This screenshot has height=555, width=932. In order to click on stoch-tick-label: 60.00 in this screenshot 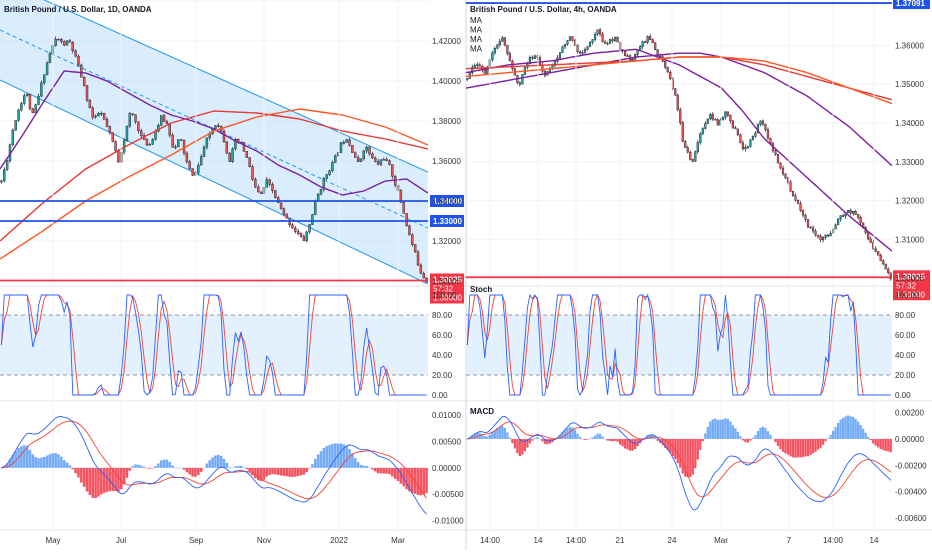, I will do `click(442, 335)`.